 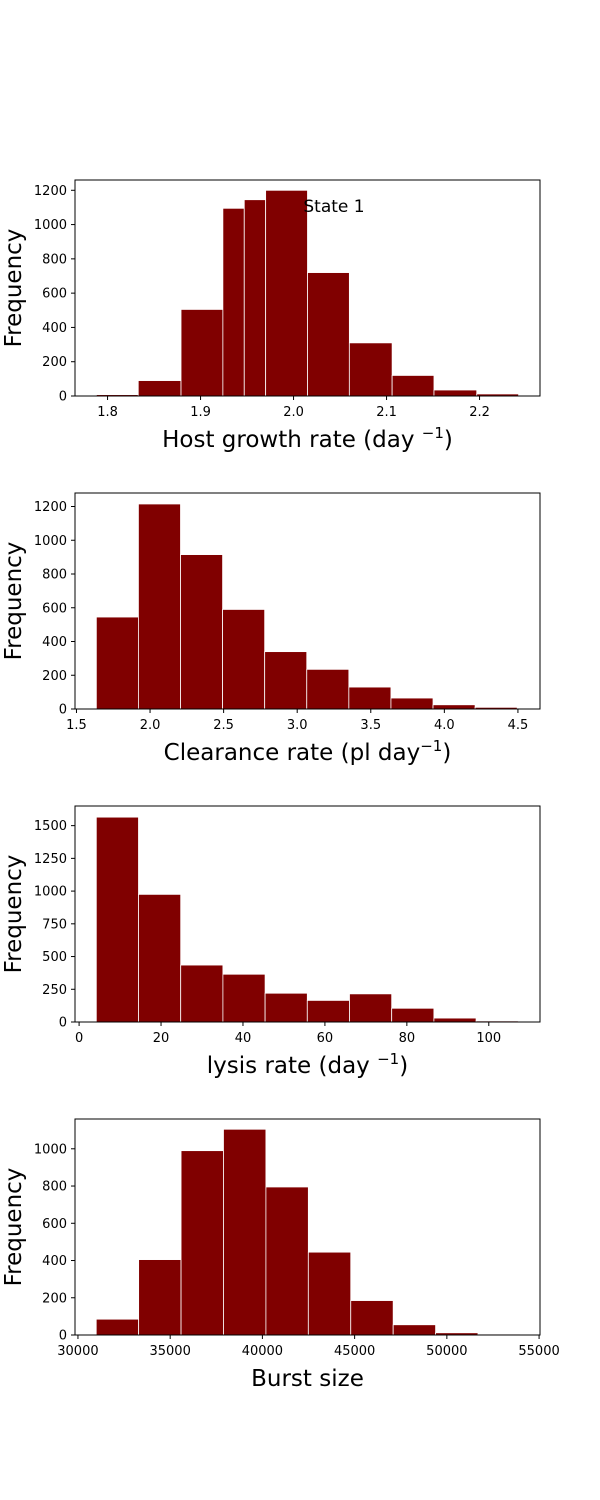 What do you see at coordinates (407, 1038) in the screenshot?
I see `x-tick-label: 80` at bounding box center [407, 1038].